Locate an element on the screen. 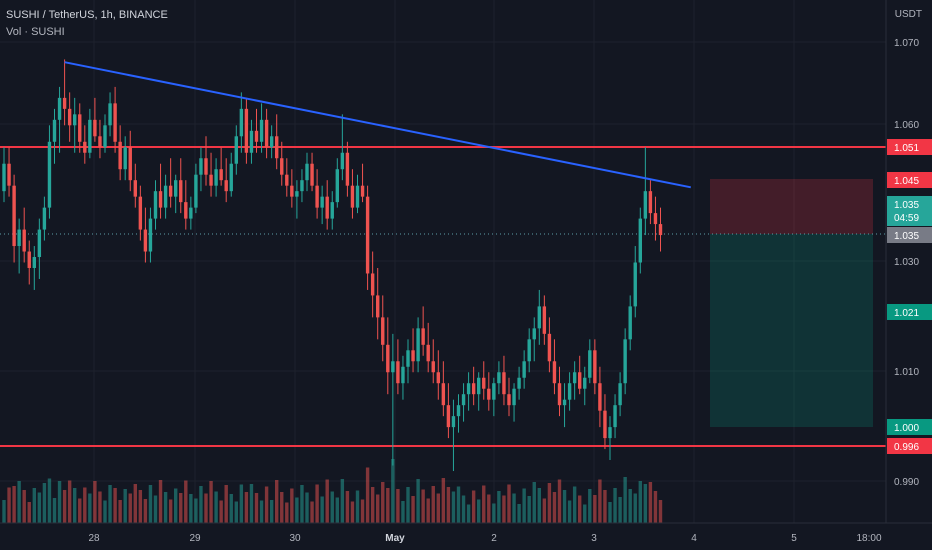 This screenshot has width=932, height=550. time-tick-28: 28 is located at coordinates (94, 538).